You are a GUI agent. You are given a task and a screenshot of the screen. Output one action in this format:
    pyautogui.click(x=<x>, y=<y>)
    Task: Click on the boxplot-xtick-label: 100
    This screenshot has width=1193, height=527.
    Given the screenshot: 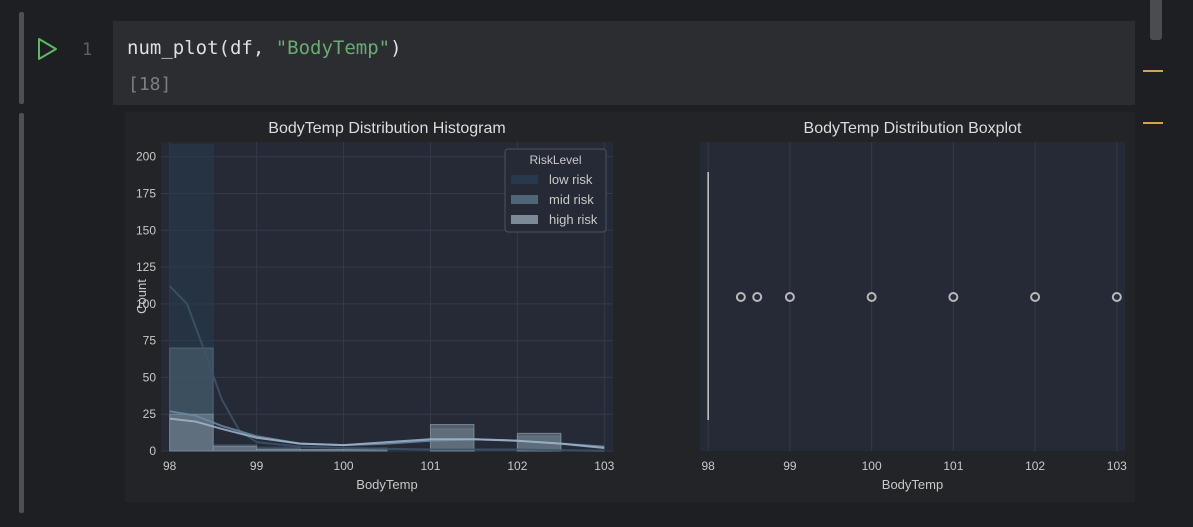 What is the action you would take?
    pyautogui.click(x=872, y=466)
    